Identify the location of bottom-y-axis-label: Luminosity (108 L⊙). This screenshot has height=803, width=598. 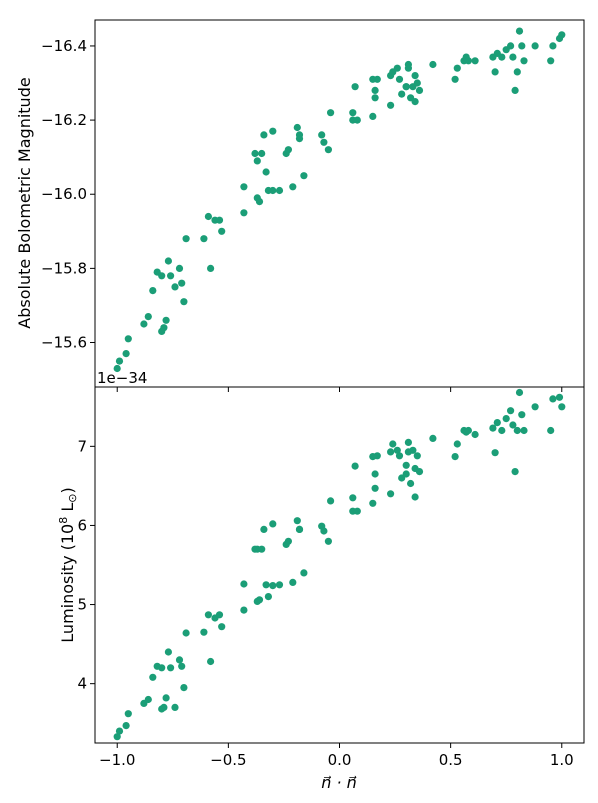
(68, 564).